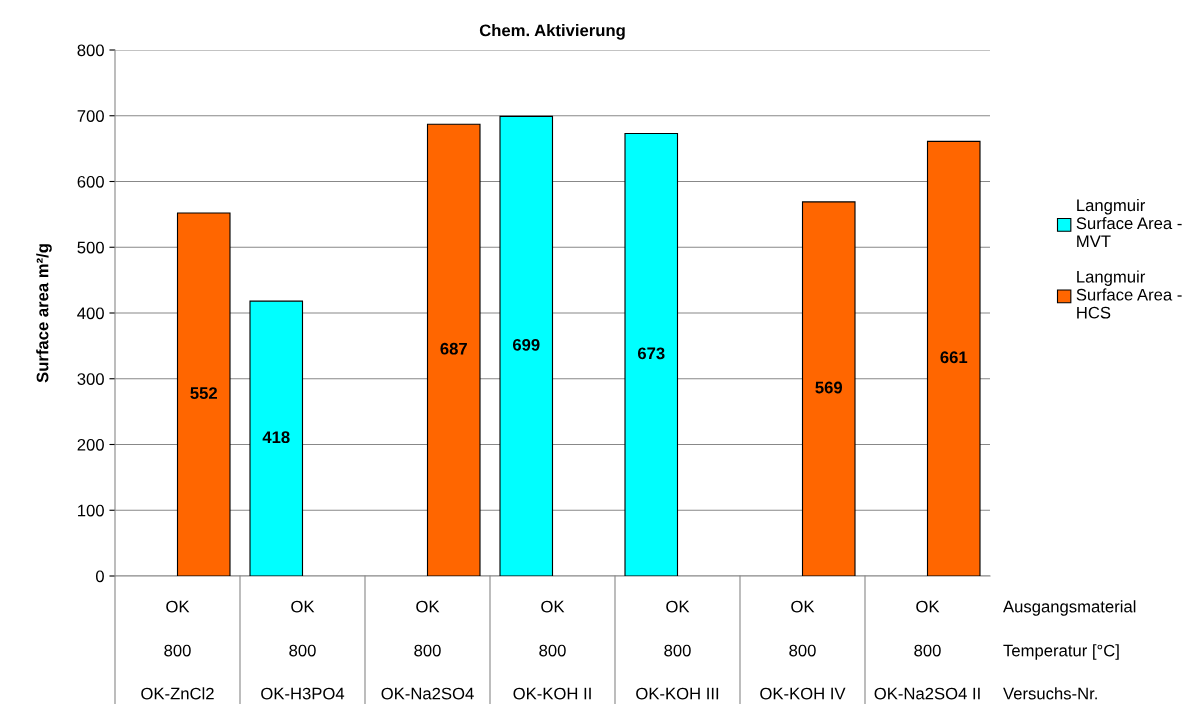  I want to click on y-tick-label: 600, so click(90, 181).